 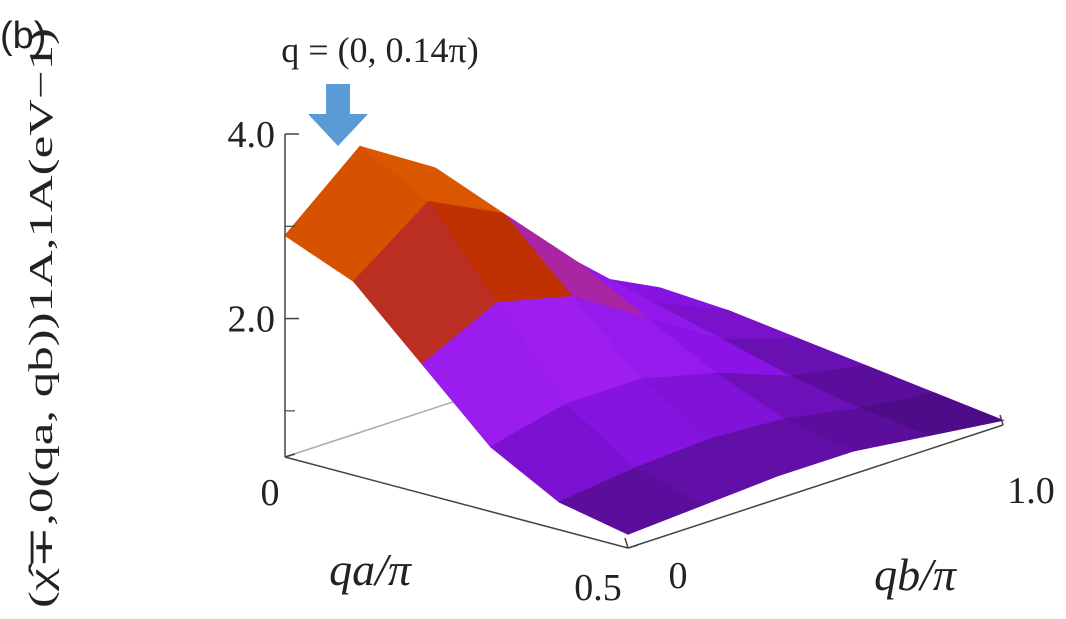 I want to click on panel-label: (b), so click(x=23, y=36).